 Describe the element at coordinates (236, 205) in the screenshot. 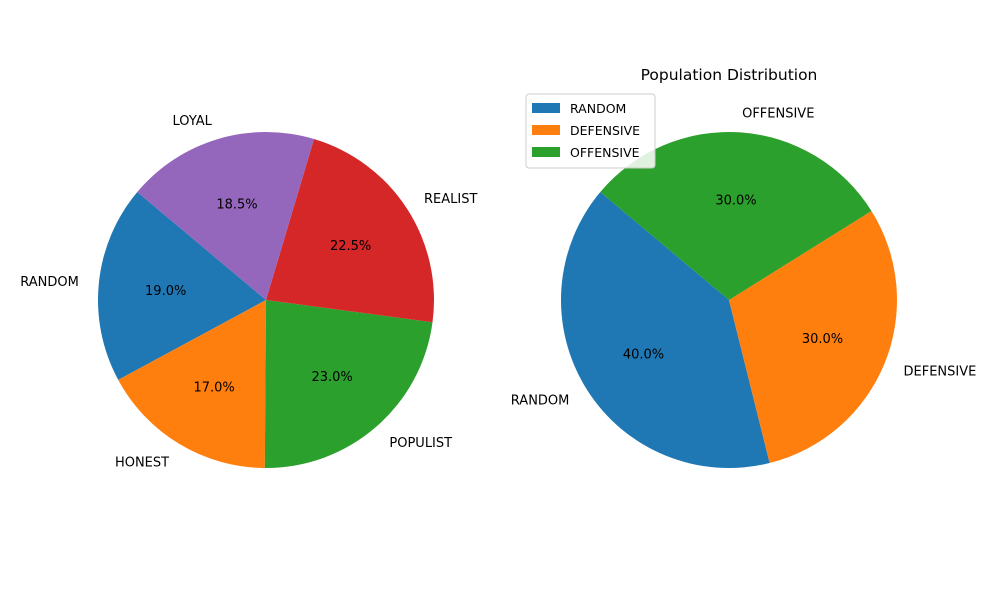

I see `slice-percent-loyal: 18.5%` at that location.